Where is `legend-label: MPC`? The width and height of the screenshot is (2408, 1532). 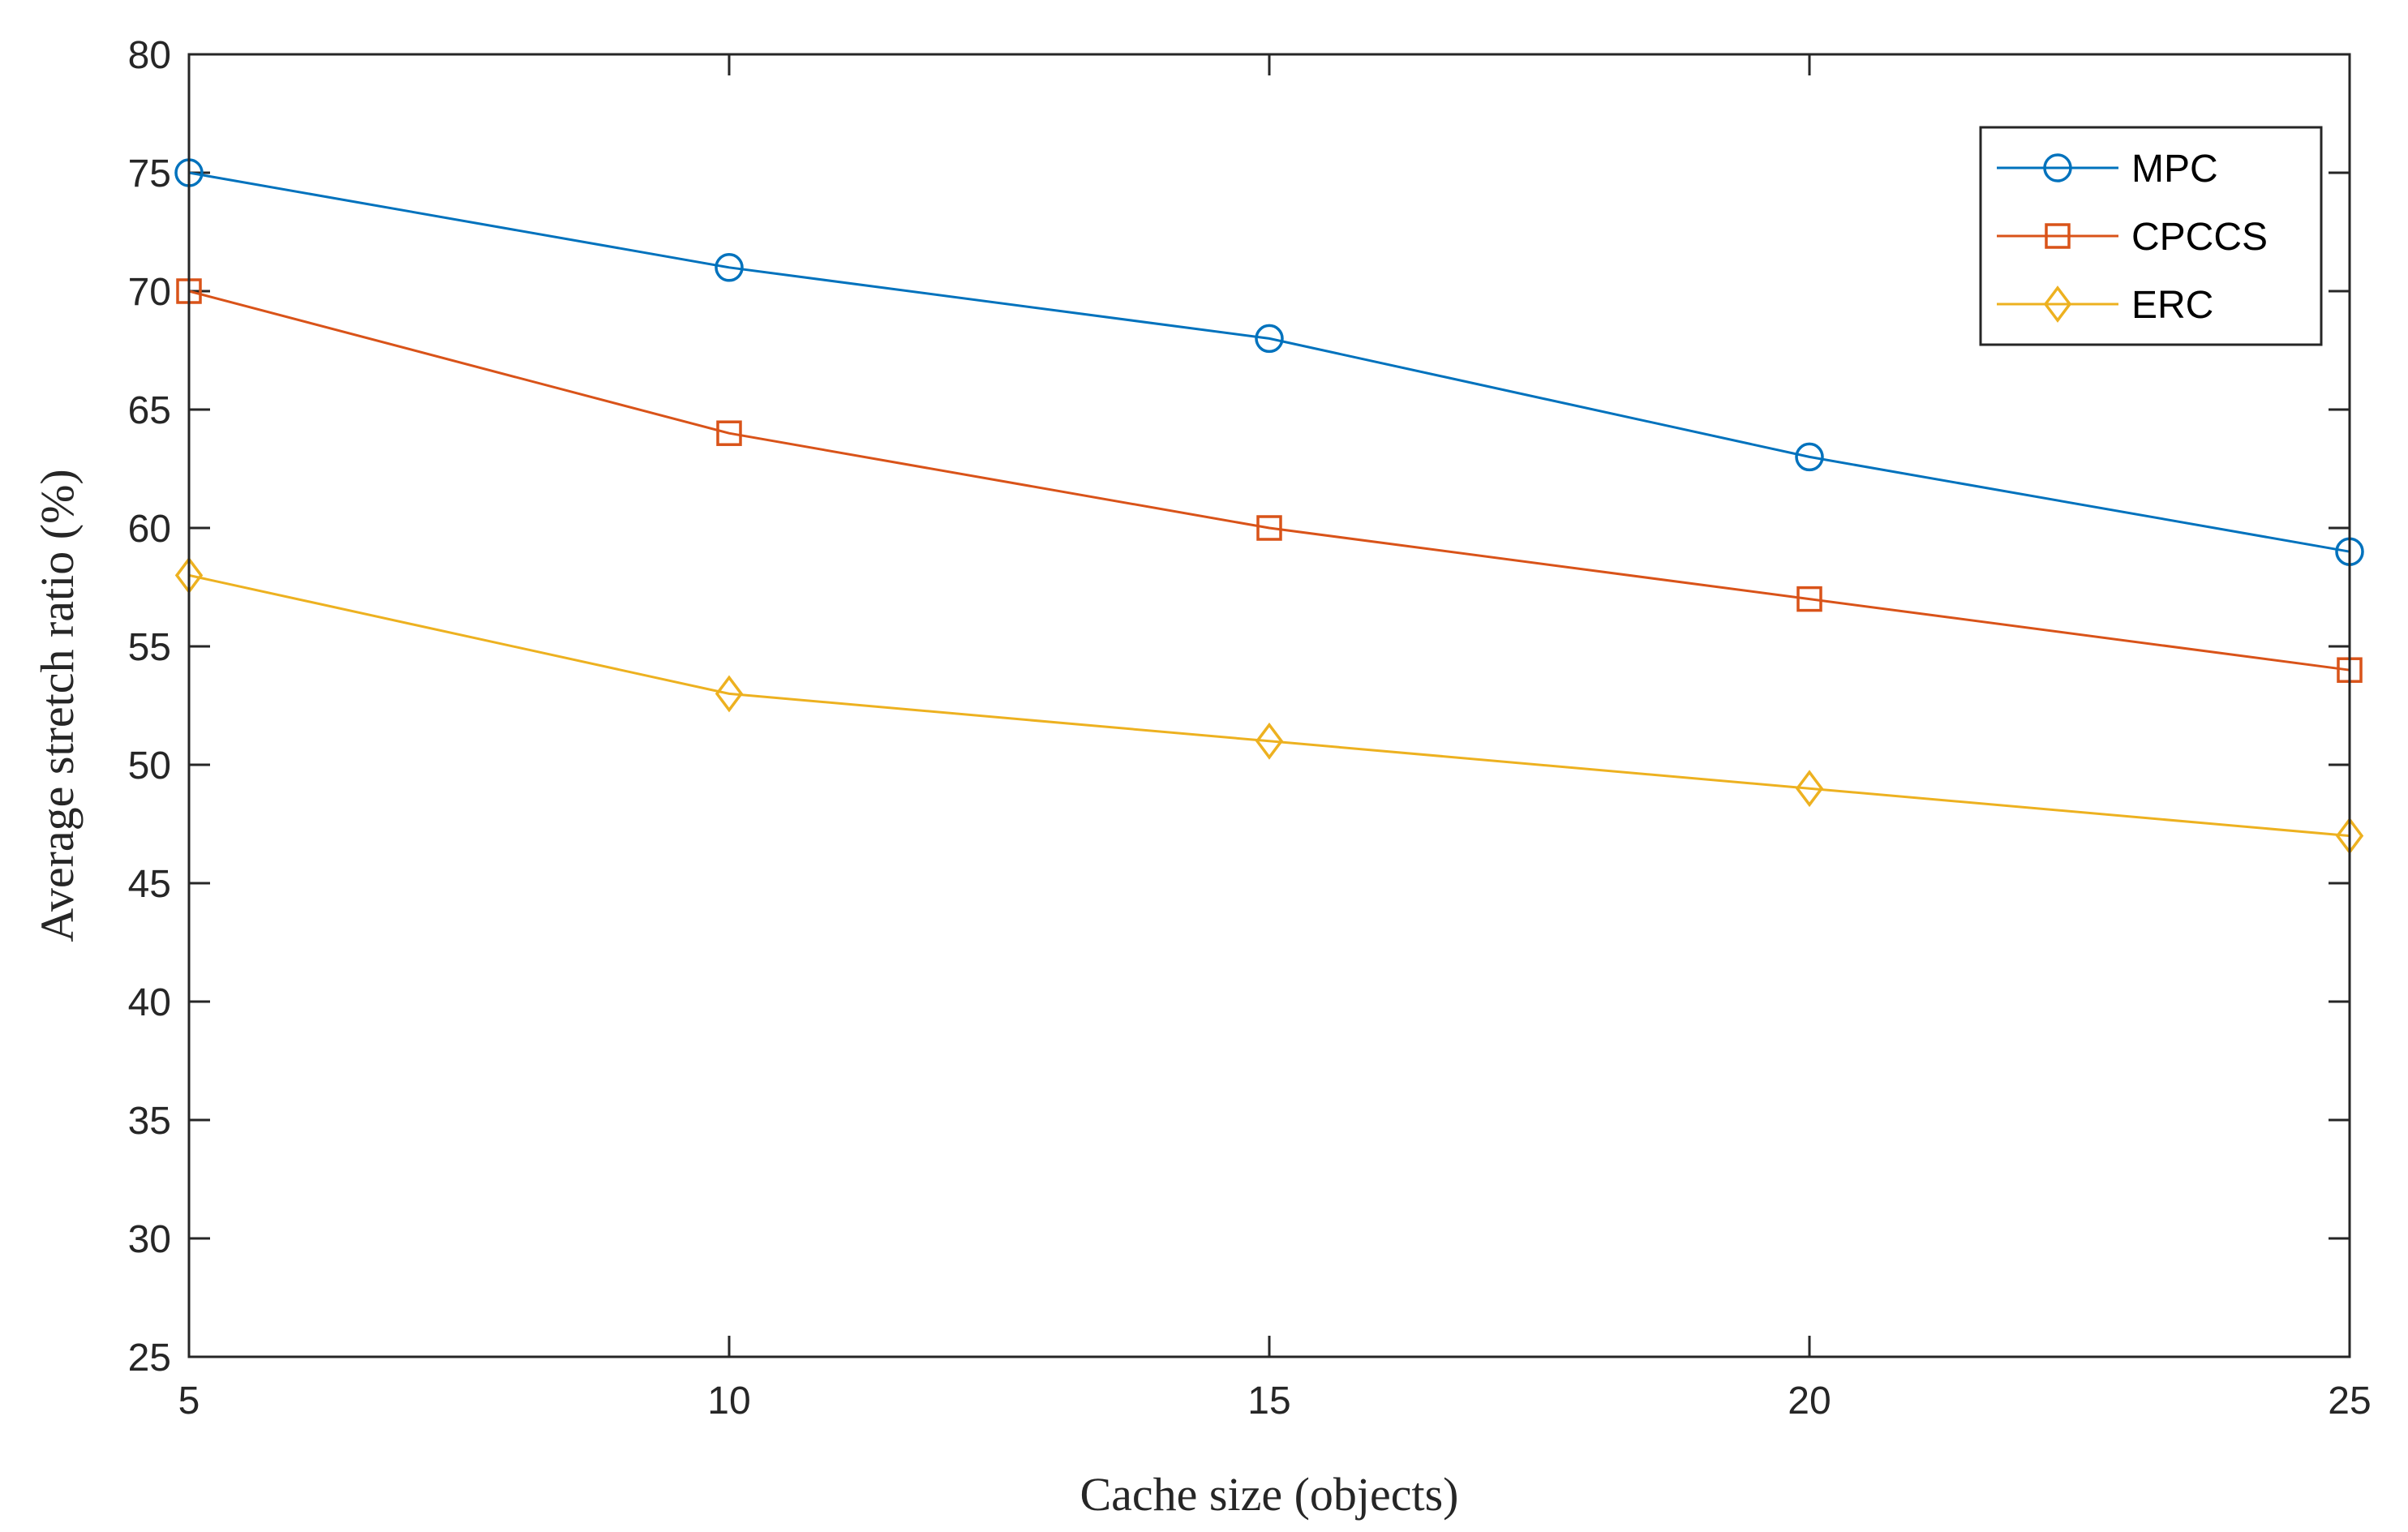 legend-label: MPC is located at coordinates (2174, 169).